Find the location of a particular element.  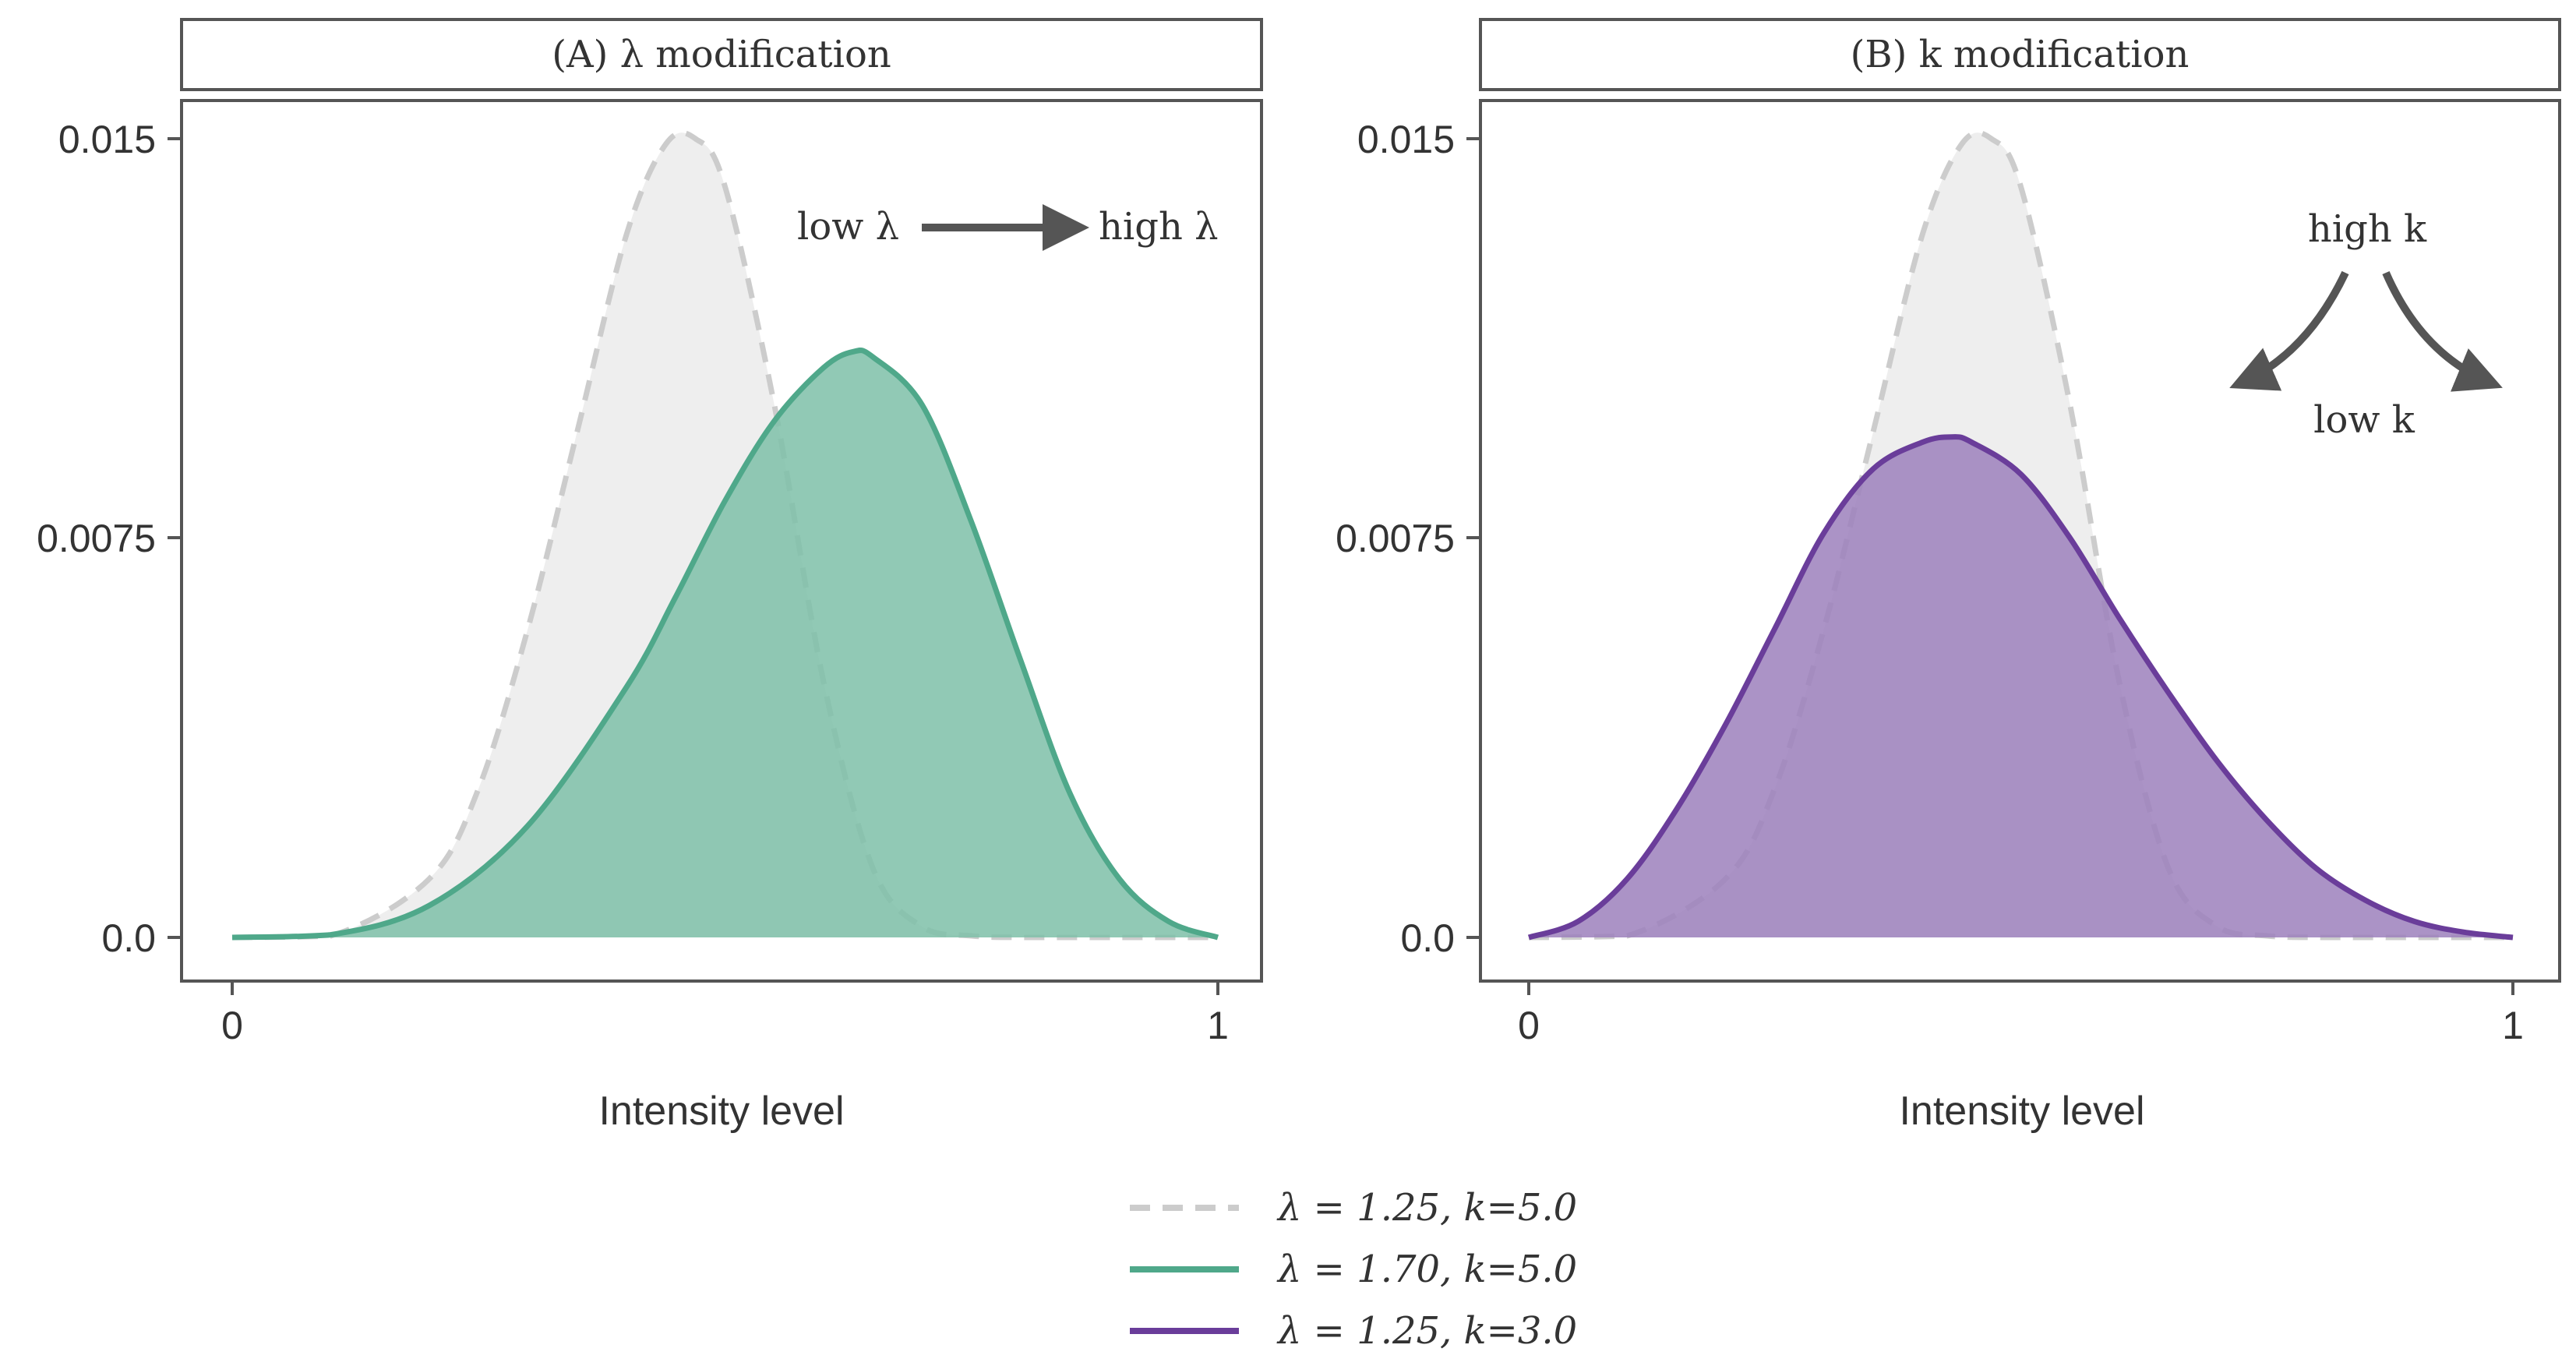

series-1-line is located at coordinates (2020, 687).